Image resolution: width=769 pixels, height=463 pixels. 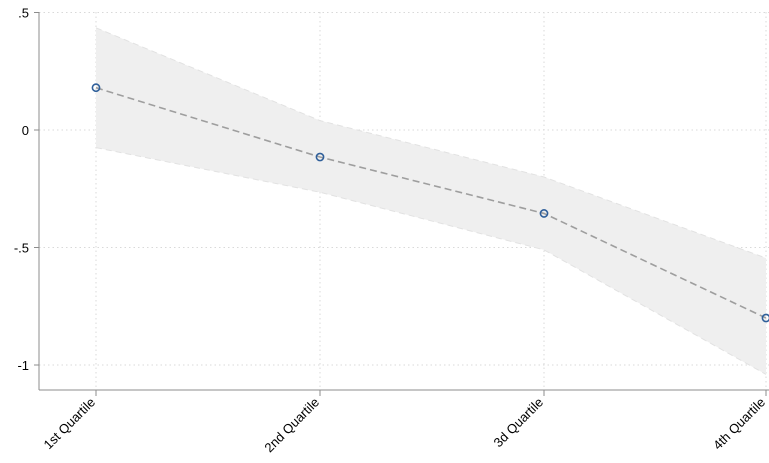 What do you see at coordinates (70, 424) in the screenshot?
I see `x-tick-label: 1st Quartile` at bounding box center [70, 424].